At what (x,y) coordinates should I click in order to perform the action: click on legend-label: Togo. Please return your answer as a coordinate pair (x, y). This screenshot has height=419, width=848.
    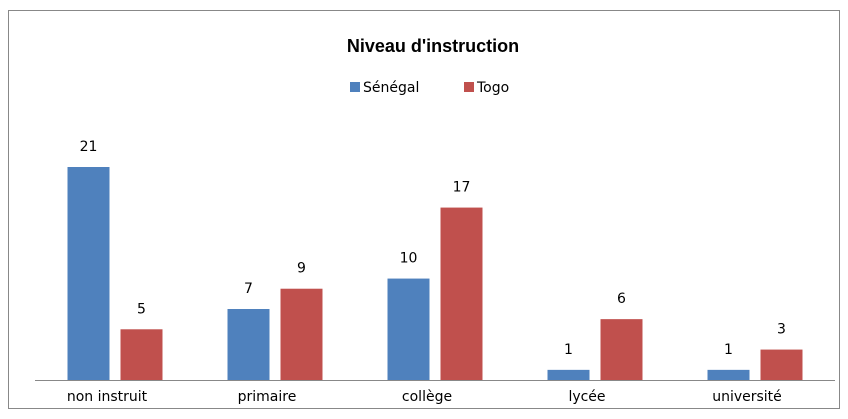
    Looking at the image, I should click on (492, 88).